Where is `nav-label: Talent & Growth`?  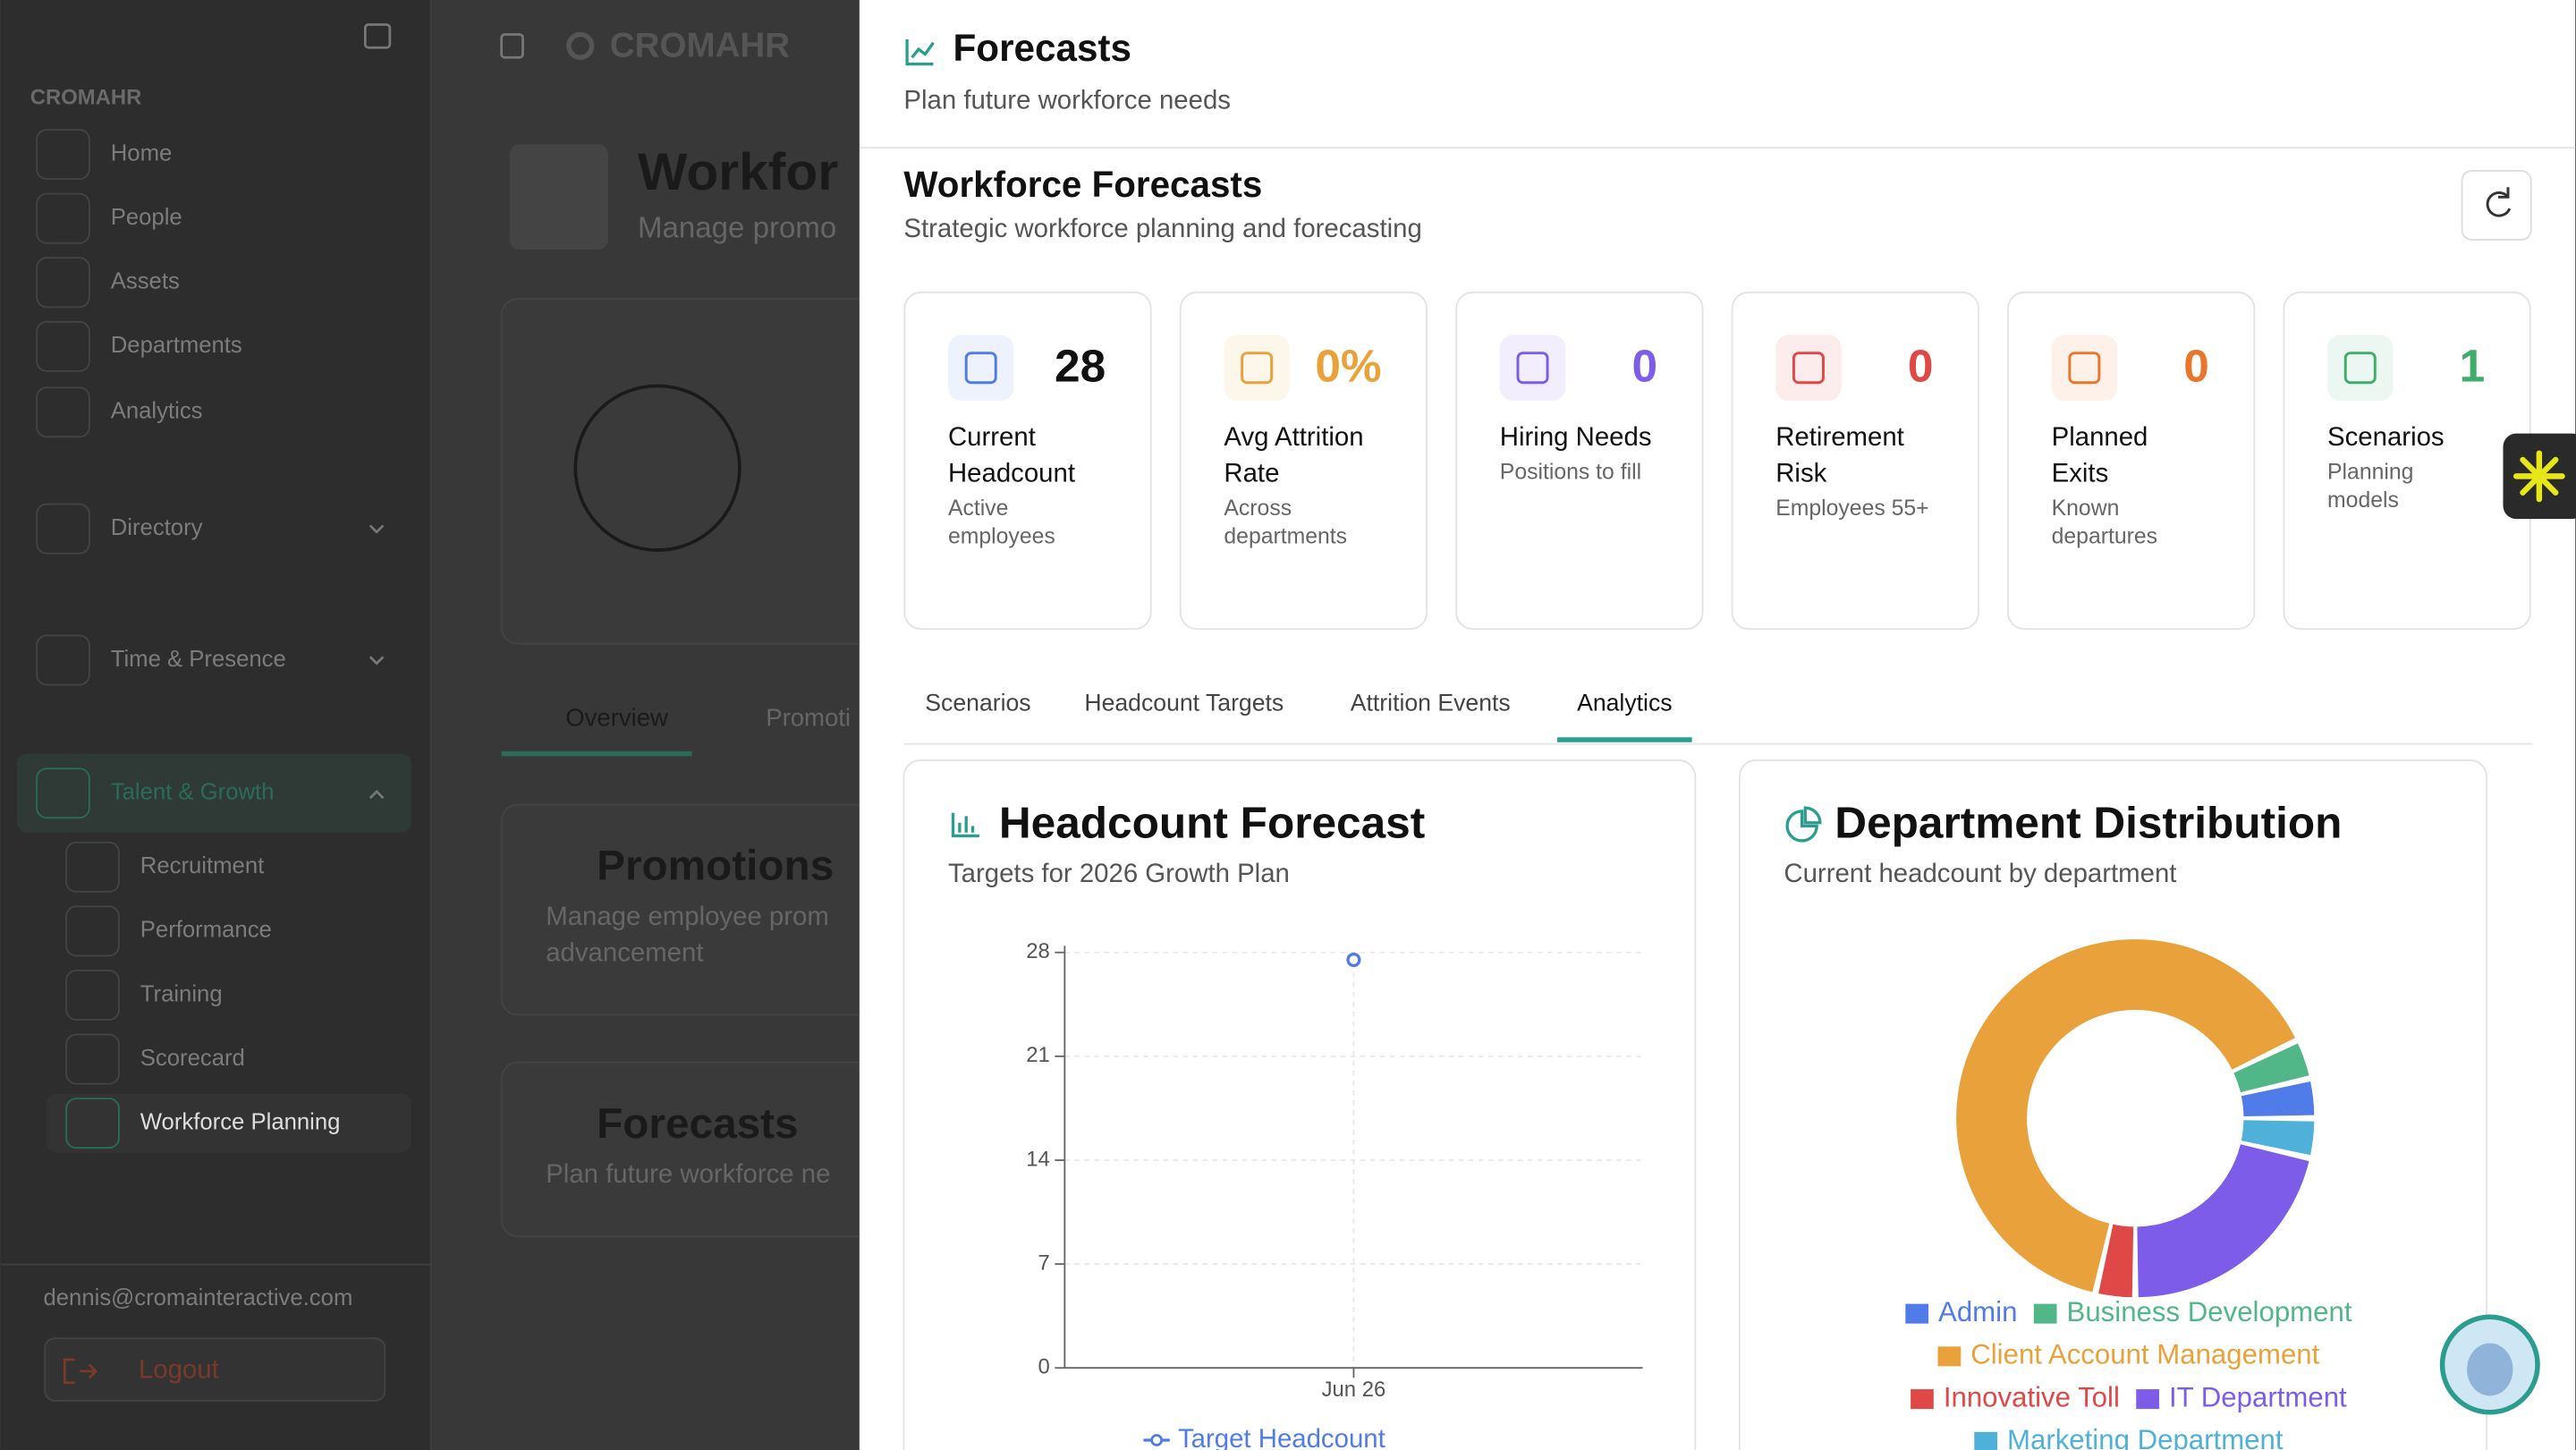 nav-label: Talent & Growth is located at coordinates (193, 791).